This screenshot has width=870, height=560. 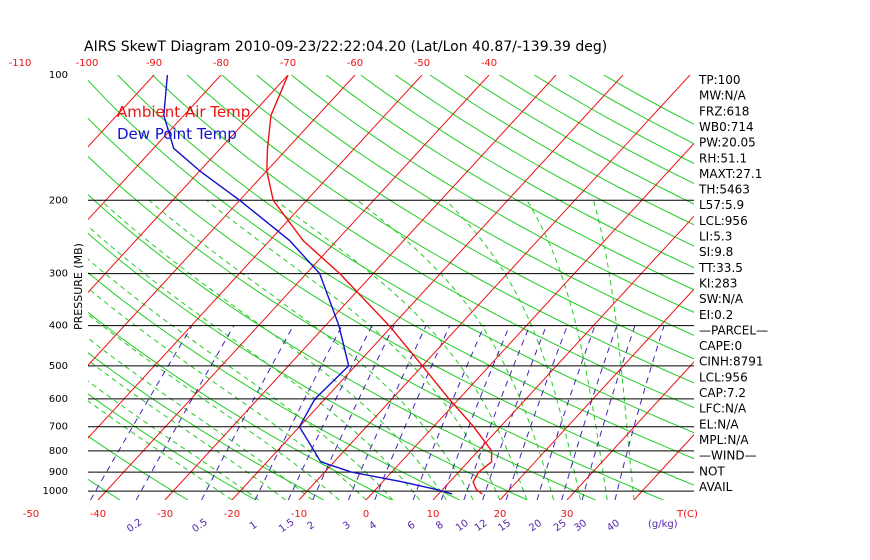 I want to click on temperature-tick-label: 20, so click(x=500, y=514).